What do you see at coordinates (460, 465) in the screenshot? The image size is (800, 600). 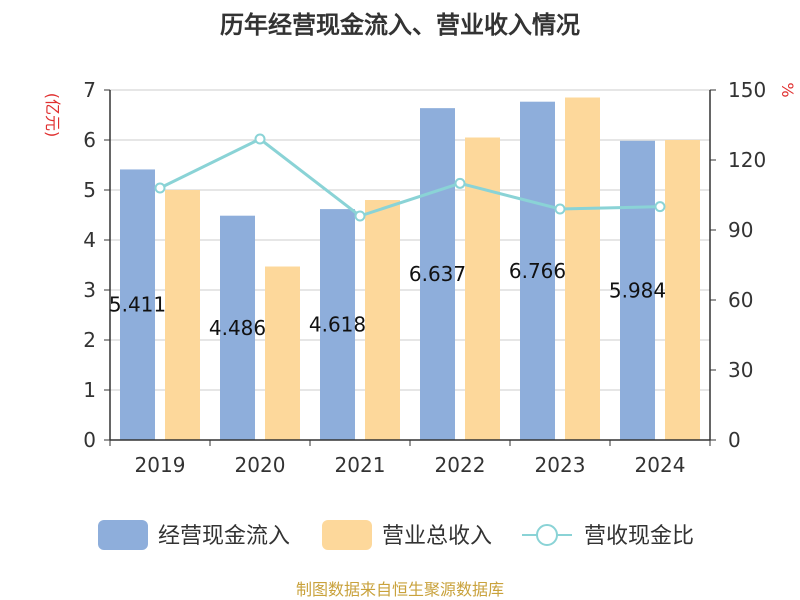 I see `x-tick-label: 2022` at bounding box center [460, 465].